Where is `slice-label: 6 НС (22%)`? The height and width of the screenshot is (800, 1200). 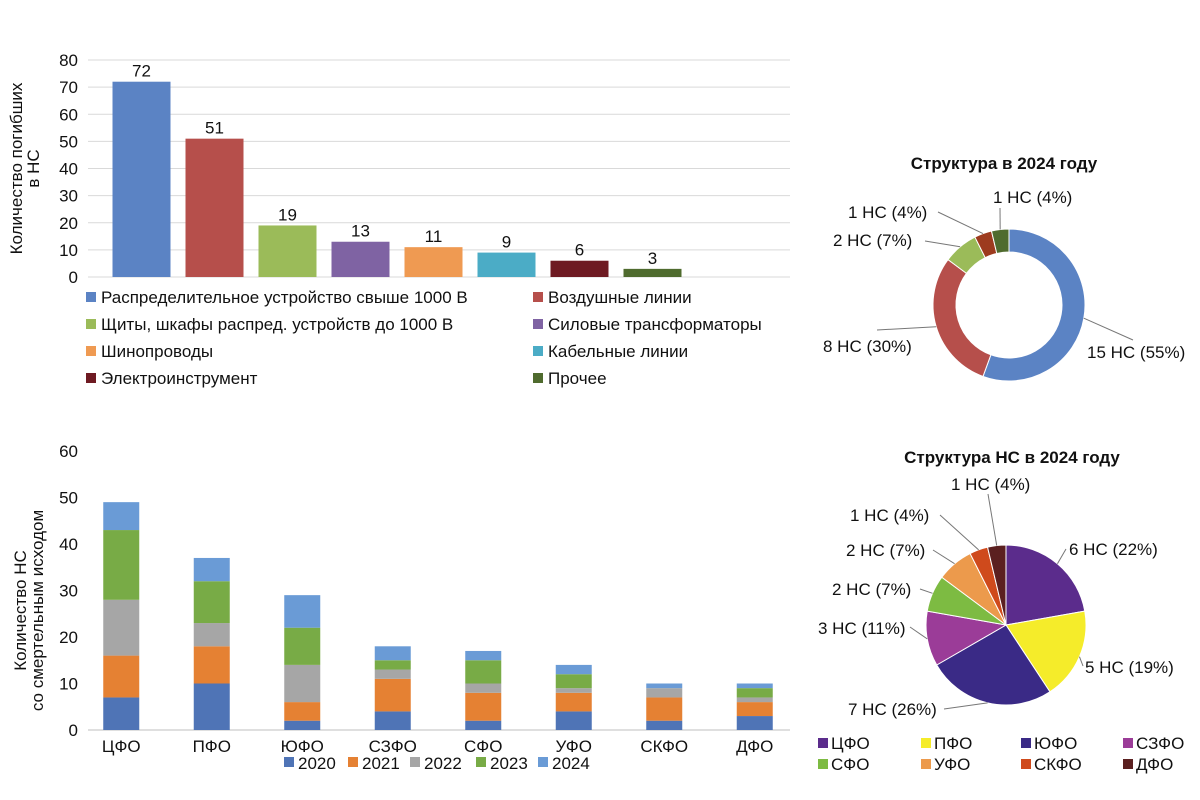 slice-label: 6 НС (22%) is located at coordinates (1113, 549).